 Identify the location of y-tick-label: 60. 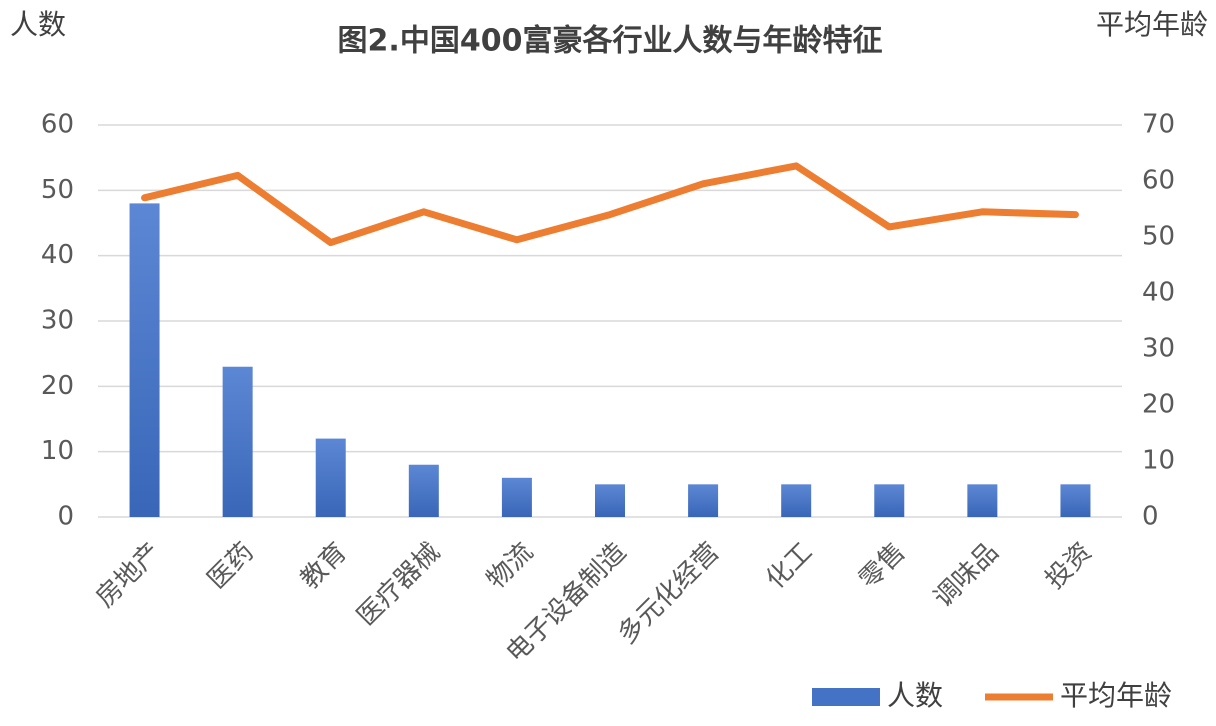
(57, 125).